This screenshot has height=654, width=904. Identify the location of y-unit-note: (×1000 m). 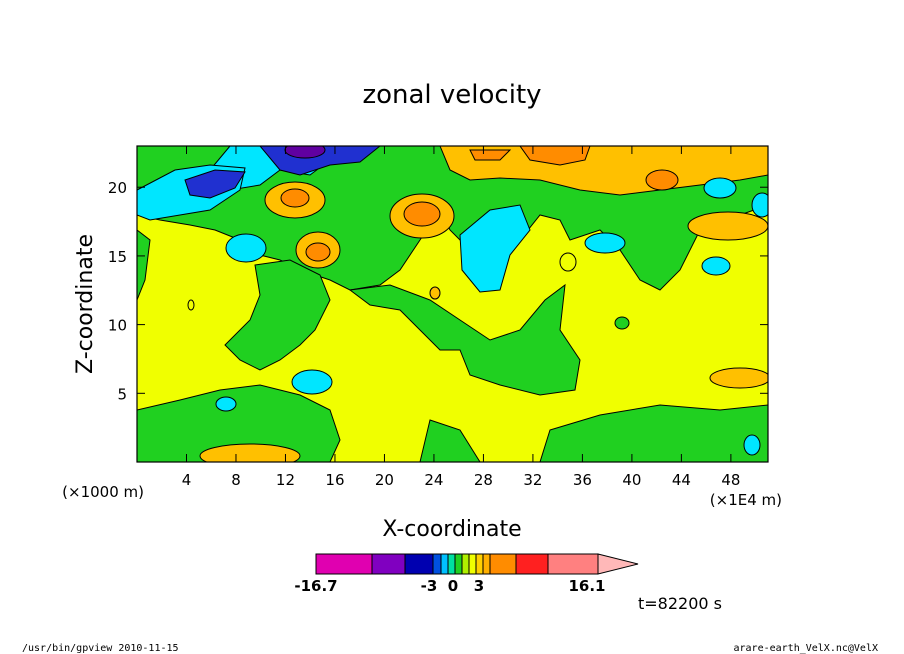
(103, 492).